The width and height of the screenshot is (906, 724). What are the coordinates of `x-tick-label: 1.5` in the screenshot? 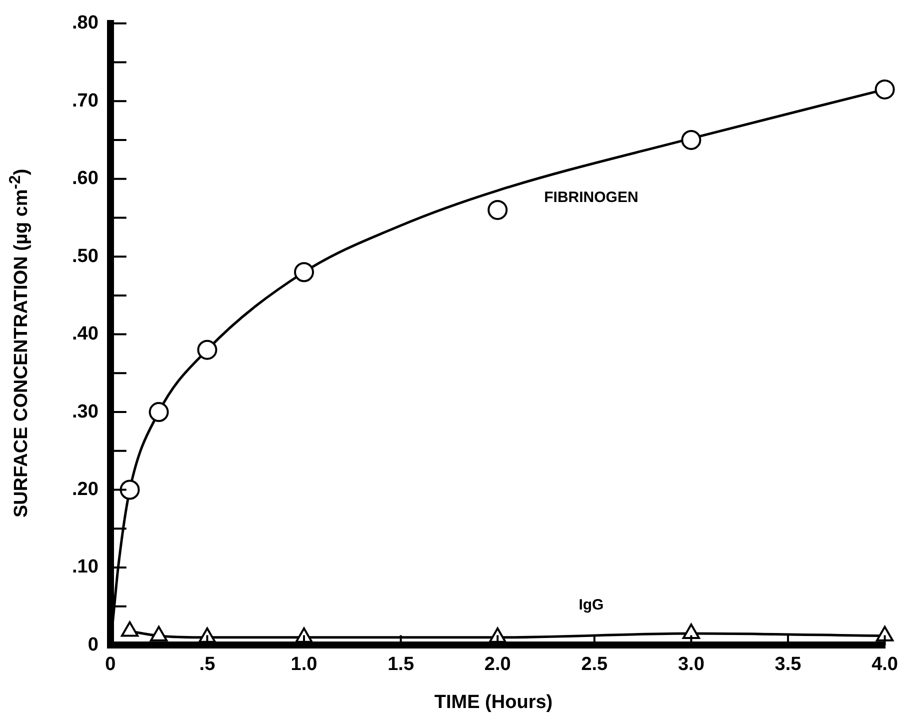 It's located at (401, 664).